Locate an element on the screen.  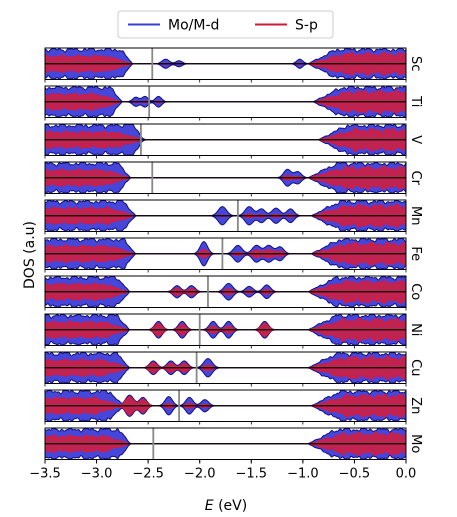
panel-v: V is located at coordinates (233, 141).